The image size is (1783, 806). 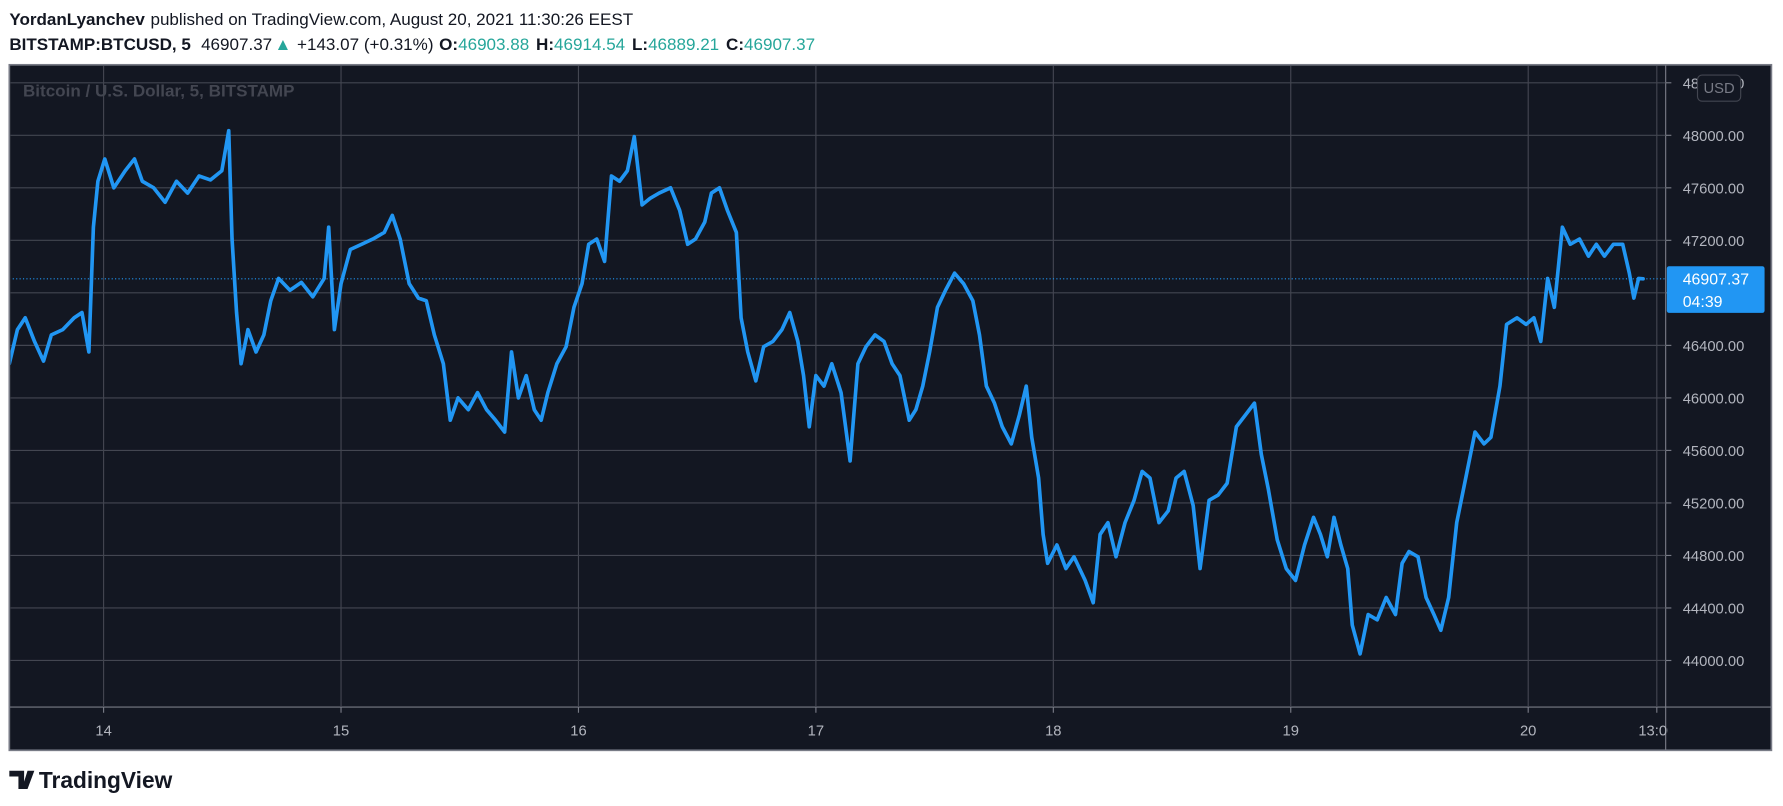 What do you see at coordinates (1715, 289) in the screenshot?
I see `last-price-badge` at bounding box center [1715, 289].